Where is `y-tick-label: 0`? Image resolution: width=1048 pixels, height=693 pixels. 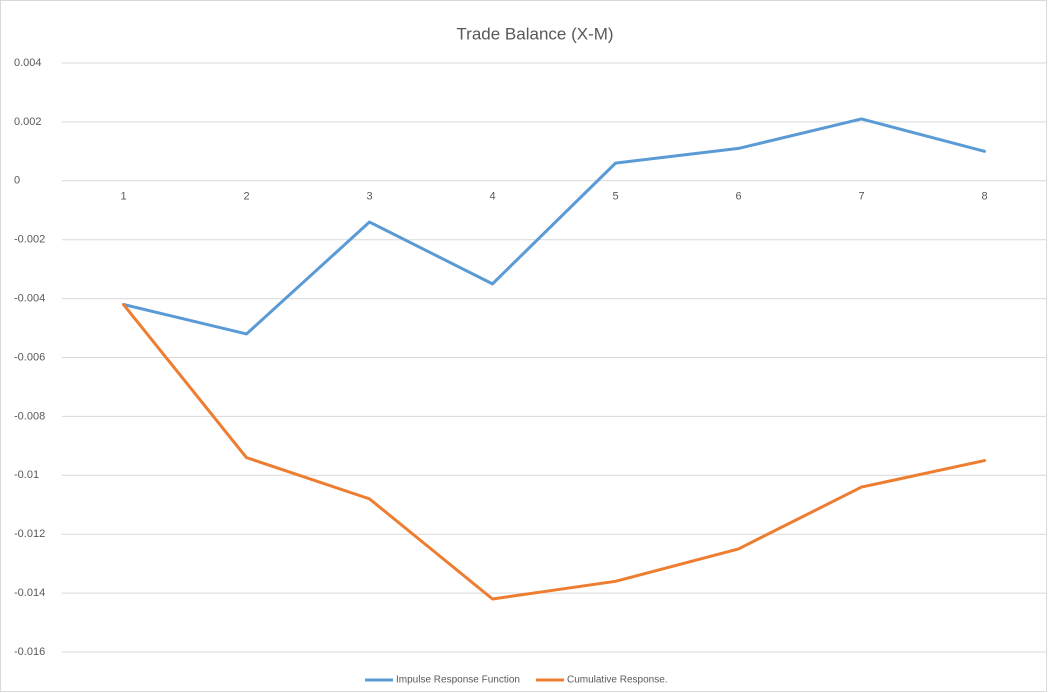 y-tick-label: 0 is located at coordinates (17, 181).